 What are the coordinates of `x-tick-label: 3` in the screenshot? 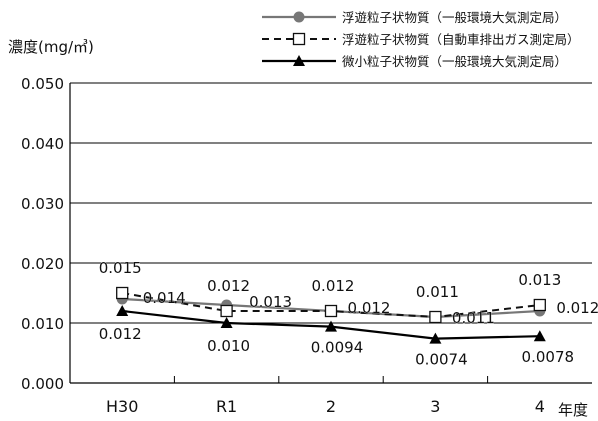 It's located at (435, 406).